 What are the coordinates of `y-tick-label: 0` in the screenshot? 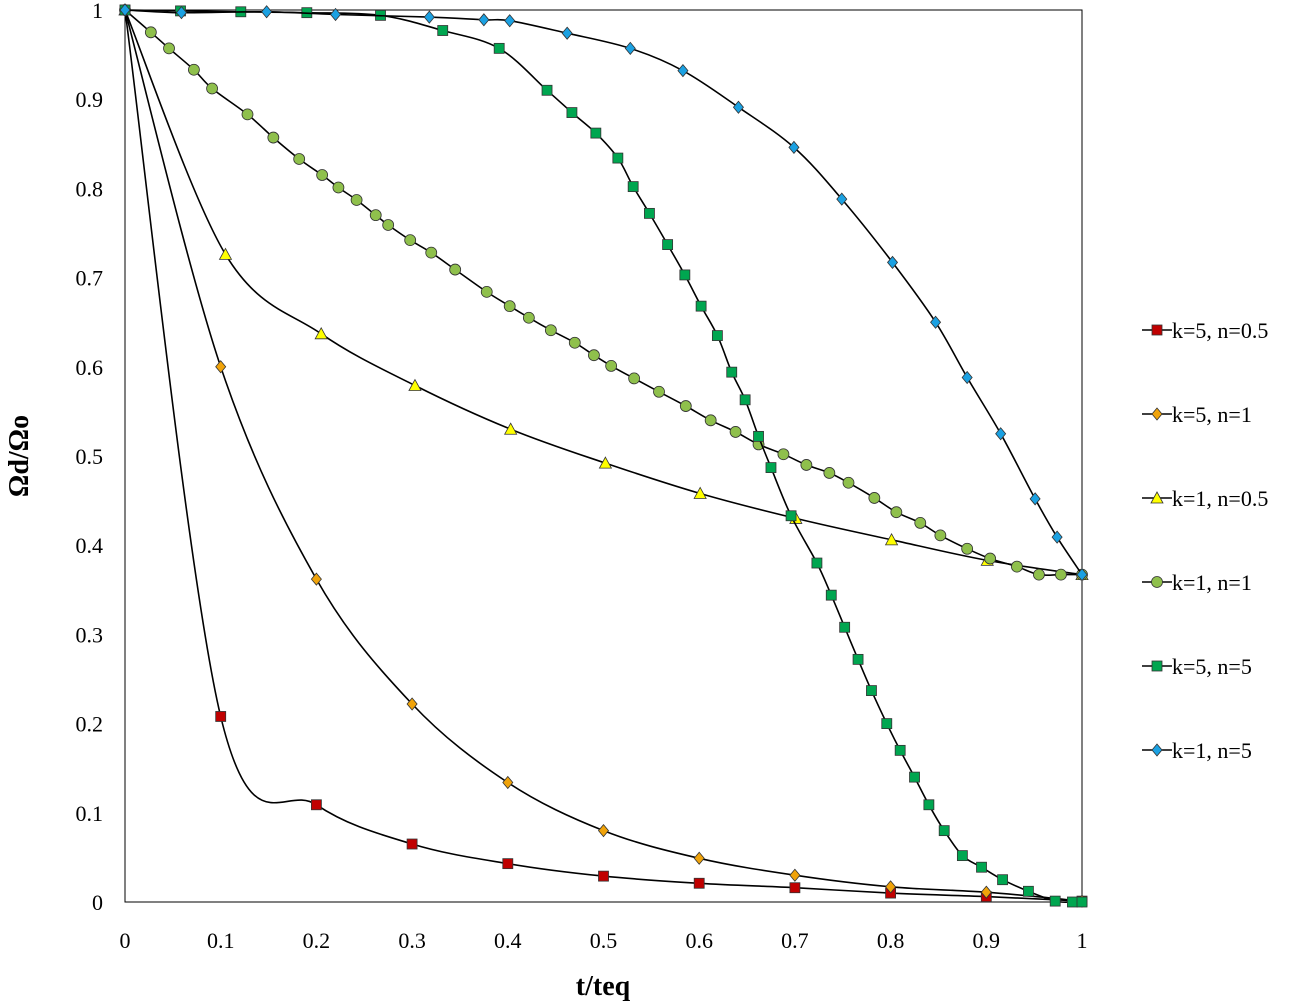 It's located at (97, 902).